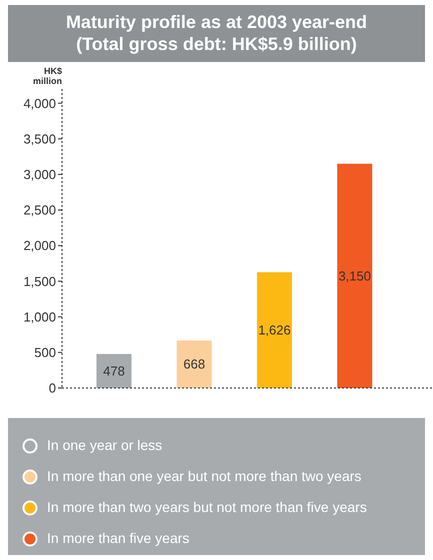  What do you see at coordinates (204, 476) in the screenshot?
I see `legend-label: In more than one year but not more than two years` at bounding box center [204, 476].